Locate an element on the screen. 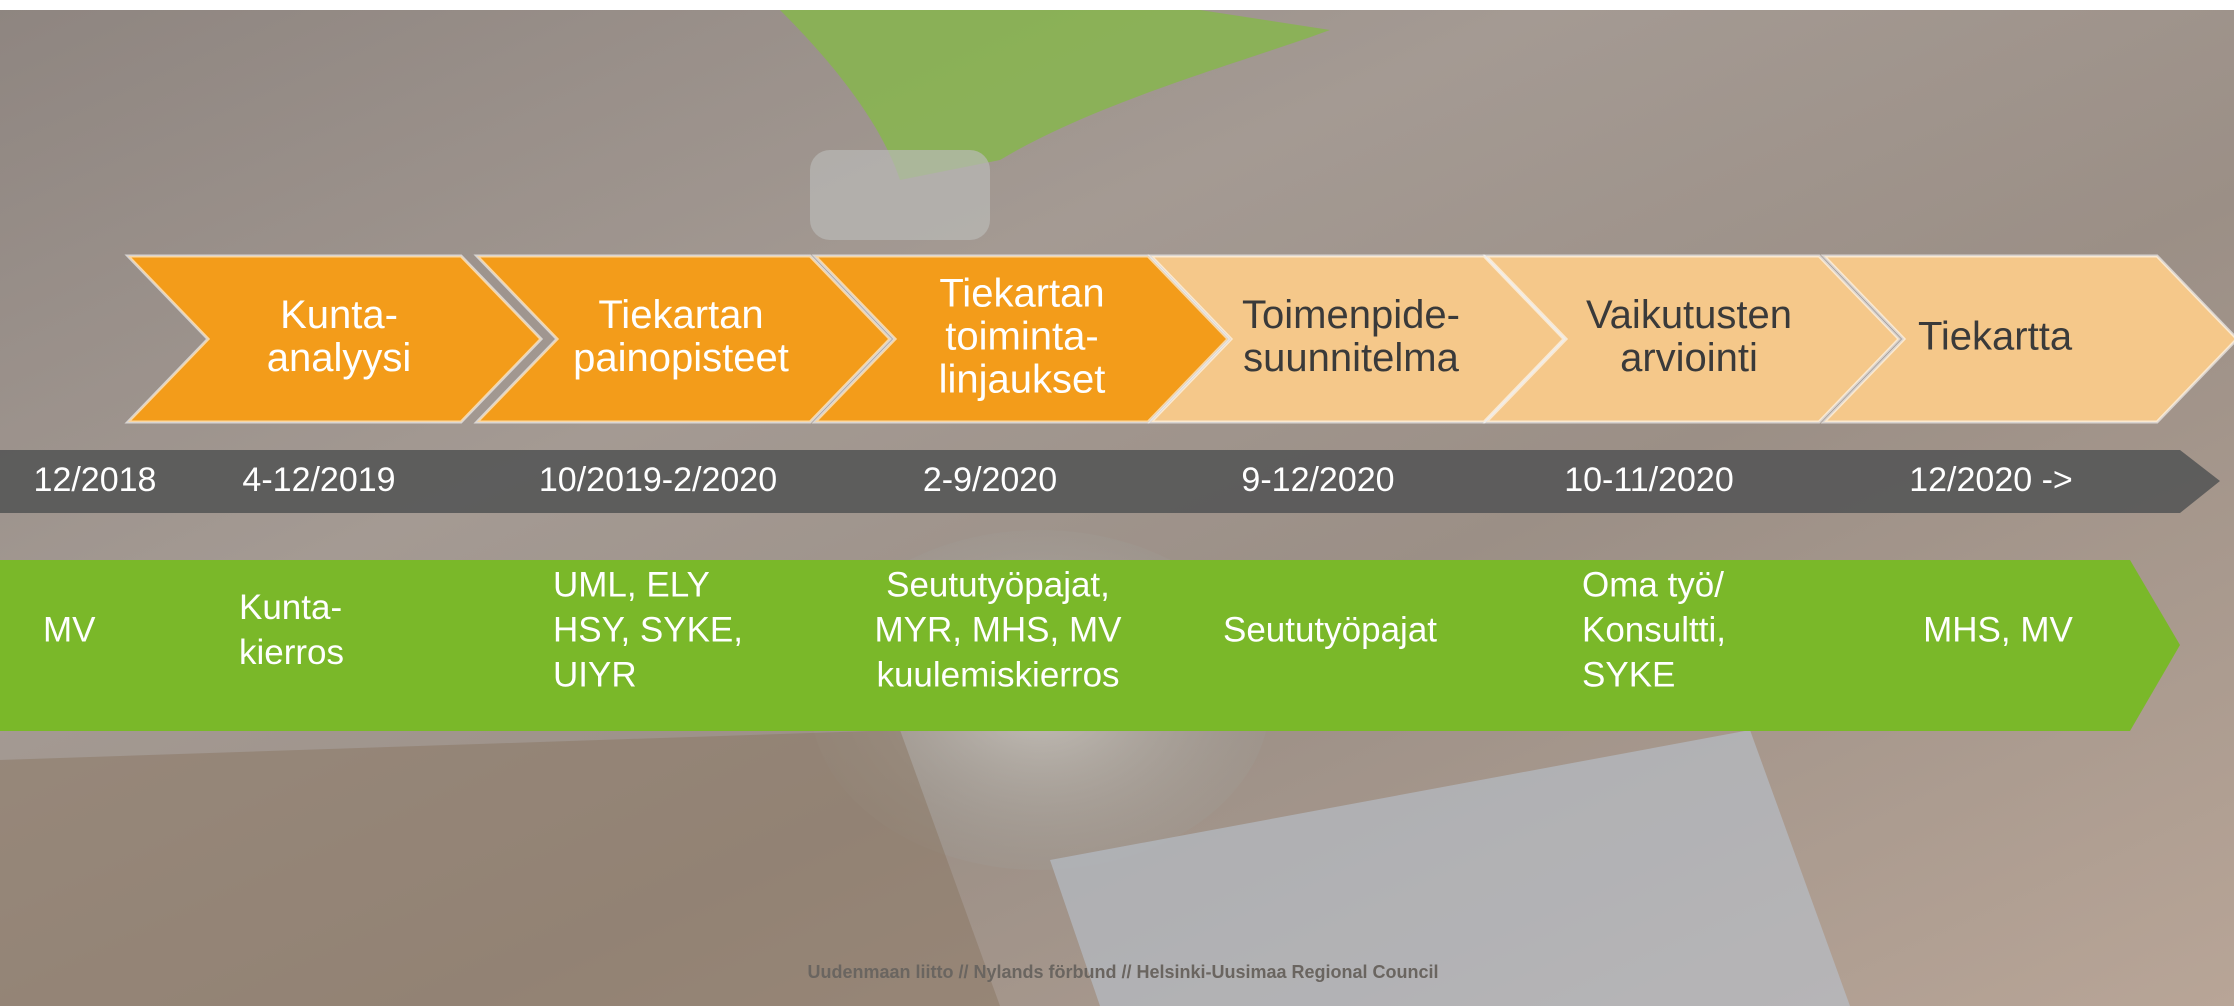 Image resolution: width=2234 pixels, height=1006 pixels. actor-label: kuulemiskierros is located at coordinates (997, 674).